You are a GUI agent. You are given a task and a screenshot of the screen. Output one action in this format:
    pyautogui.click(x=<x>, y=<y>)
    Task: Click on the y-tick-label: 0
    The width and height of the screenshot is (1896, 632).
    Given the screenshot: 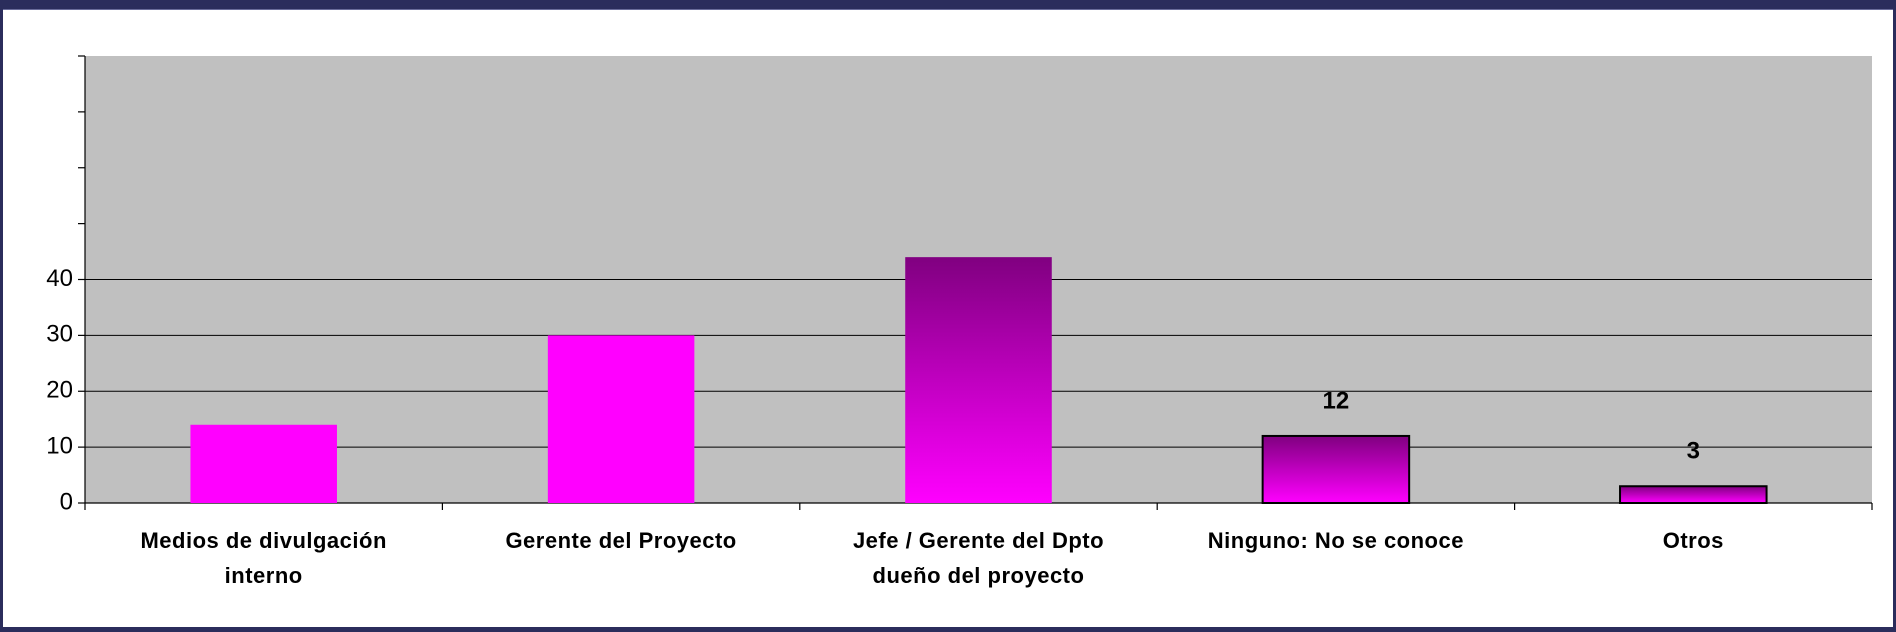 What is the action you would take?
    pyautogui.click(x=66, y=501)
    